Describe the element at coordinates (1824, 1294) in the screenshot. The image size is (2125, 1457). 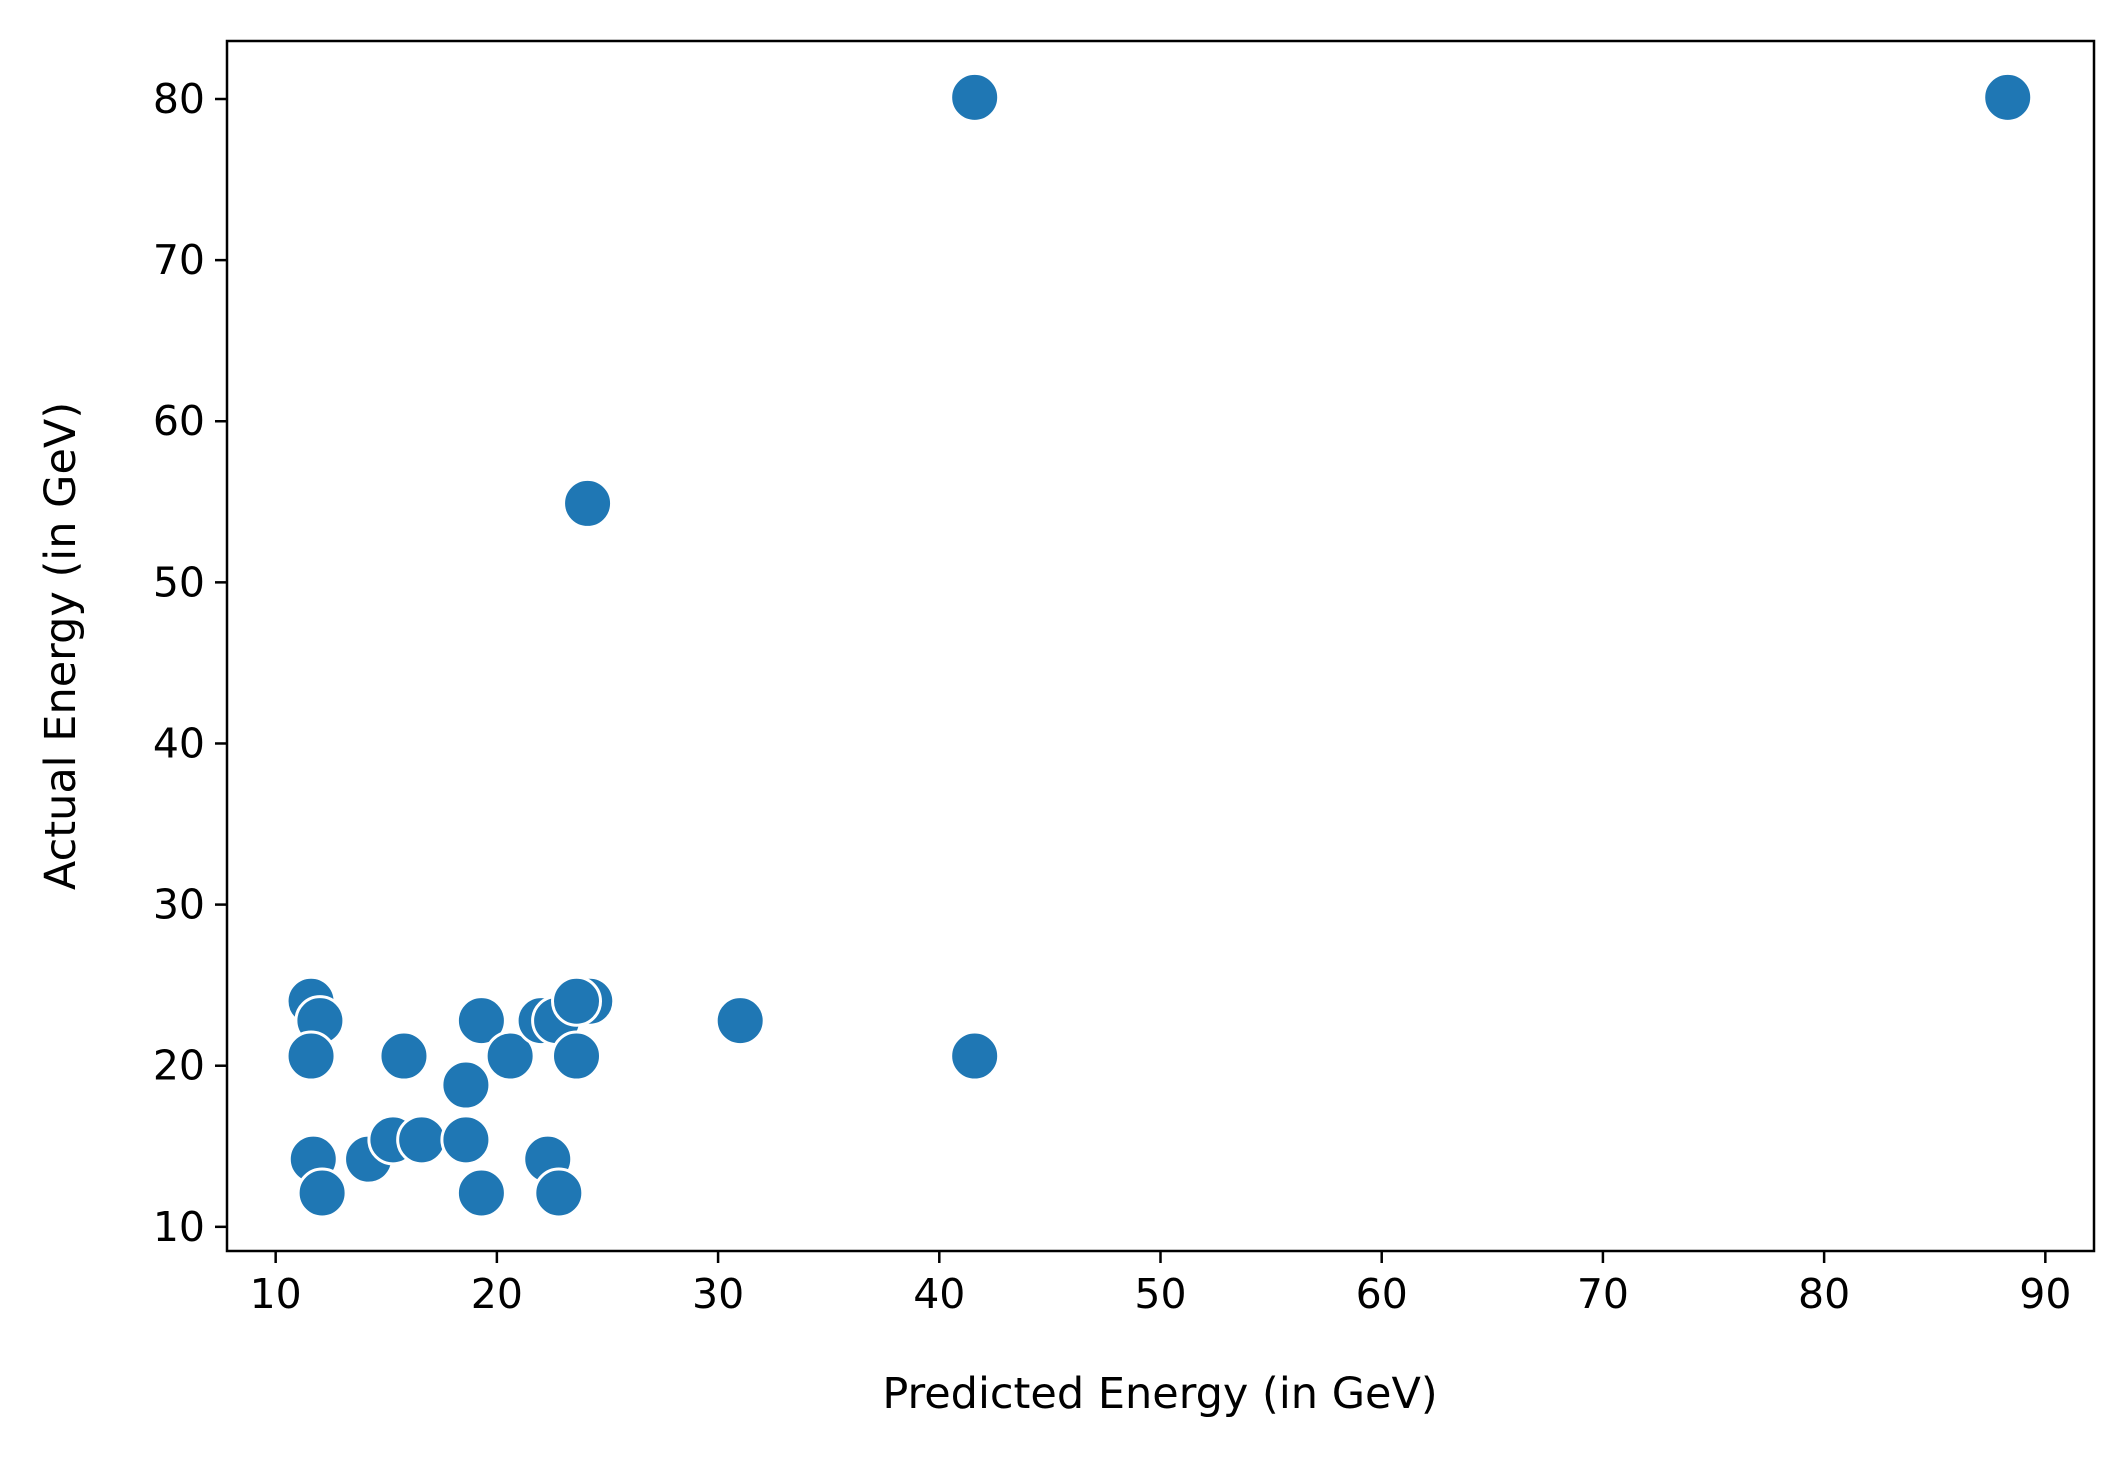
I see `x-tick-label: 80` at that location.